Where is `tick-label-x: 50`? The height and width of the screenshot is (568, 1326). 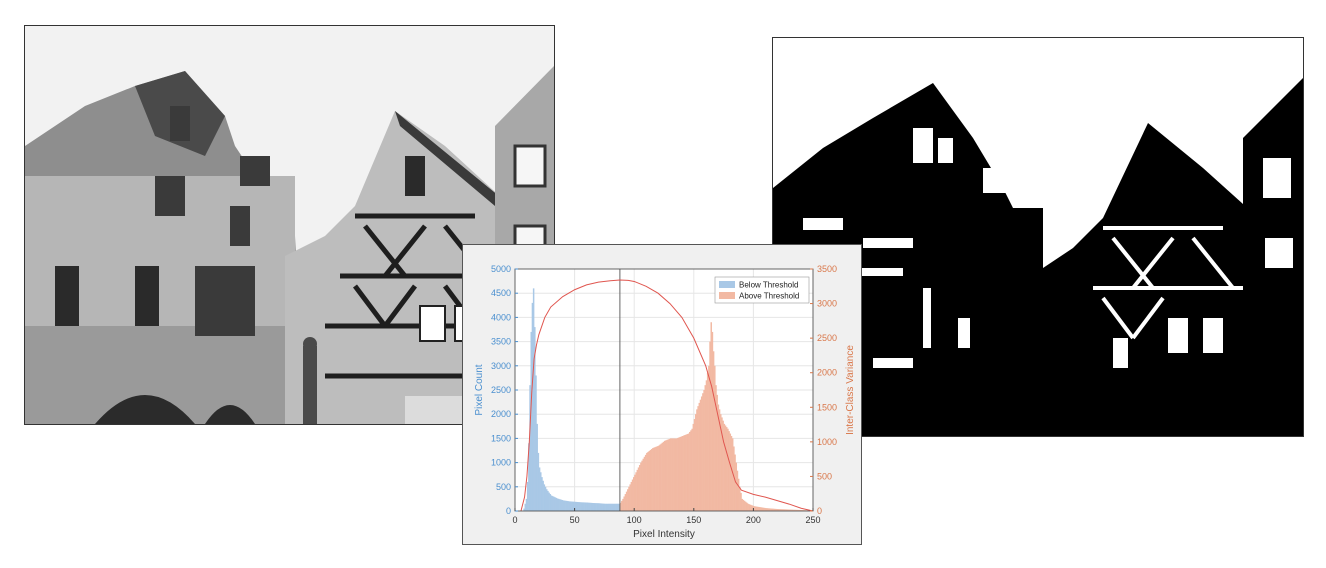 tick-label-x: 50 is located at coordinates (575, 520).